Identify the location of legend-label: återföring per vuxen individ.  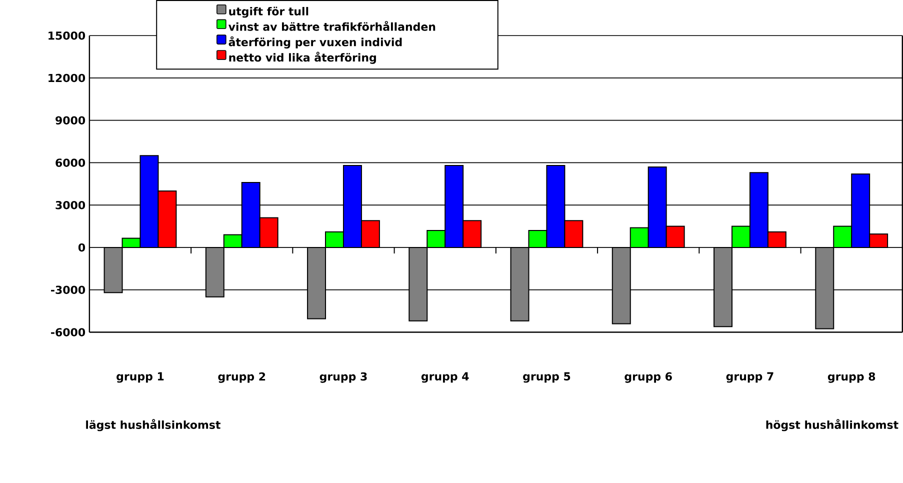
(315, 42).